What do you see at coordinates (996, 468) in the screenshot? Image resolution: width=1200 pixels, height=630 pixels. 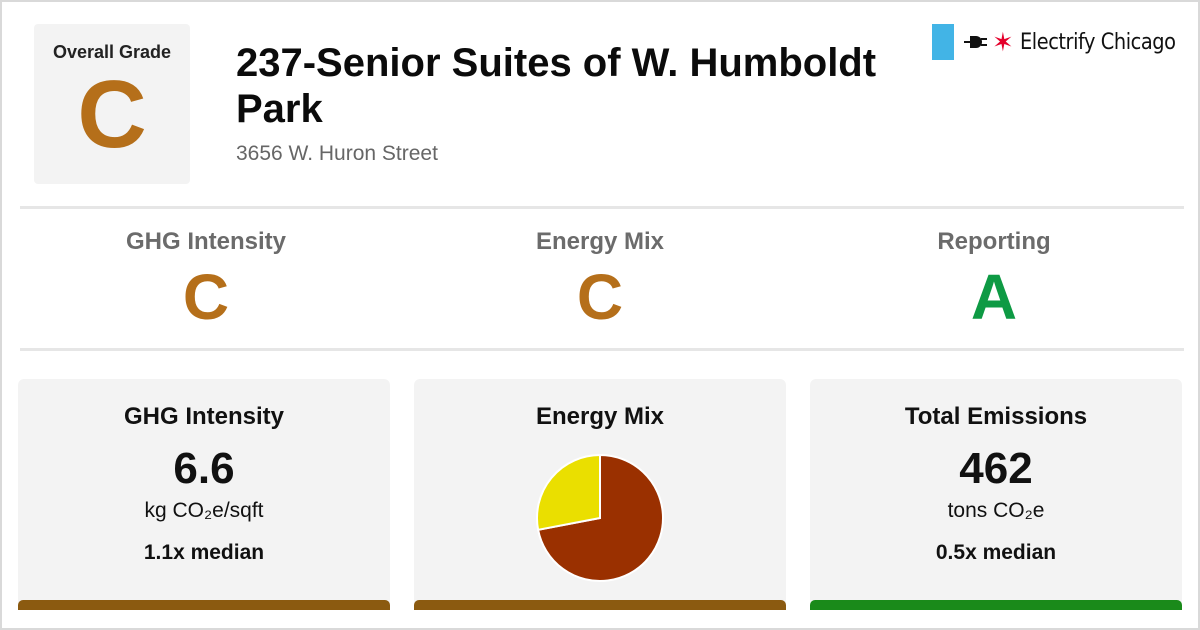 I see `total-emissions-value: 462` at bounding box center [996, 468].